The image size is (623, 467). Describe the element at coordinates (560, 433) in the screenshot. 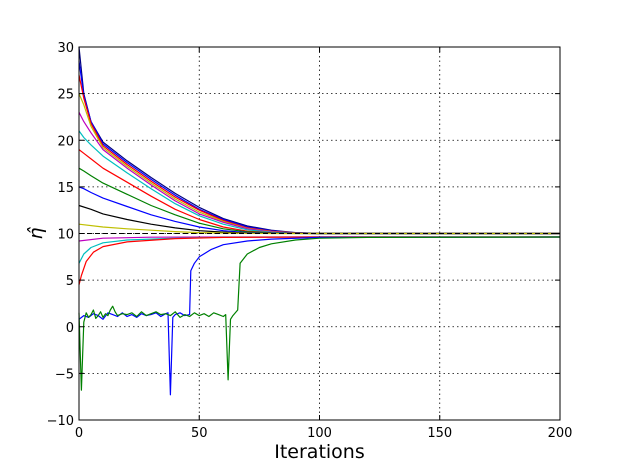

I see `x-tick-label: 200` at that location.